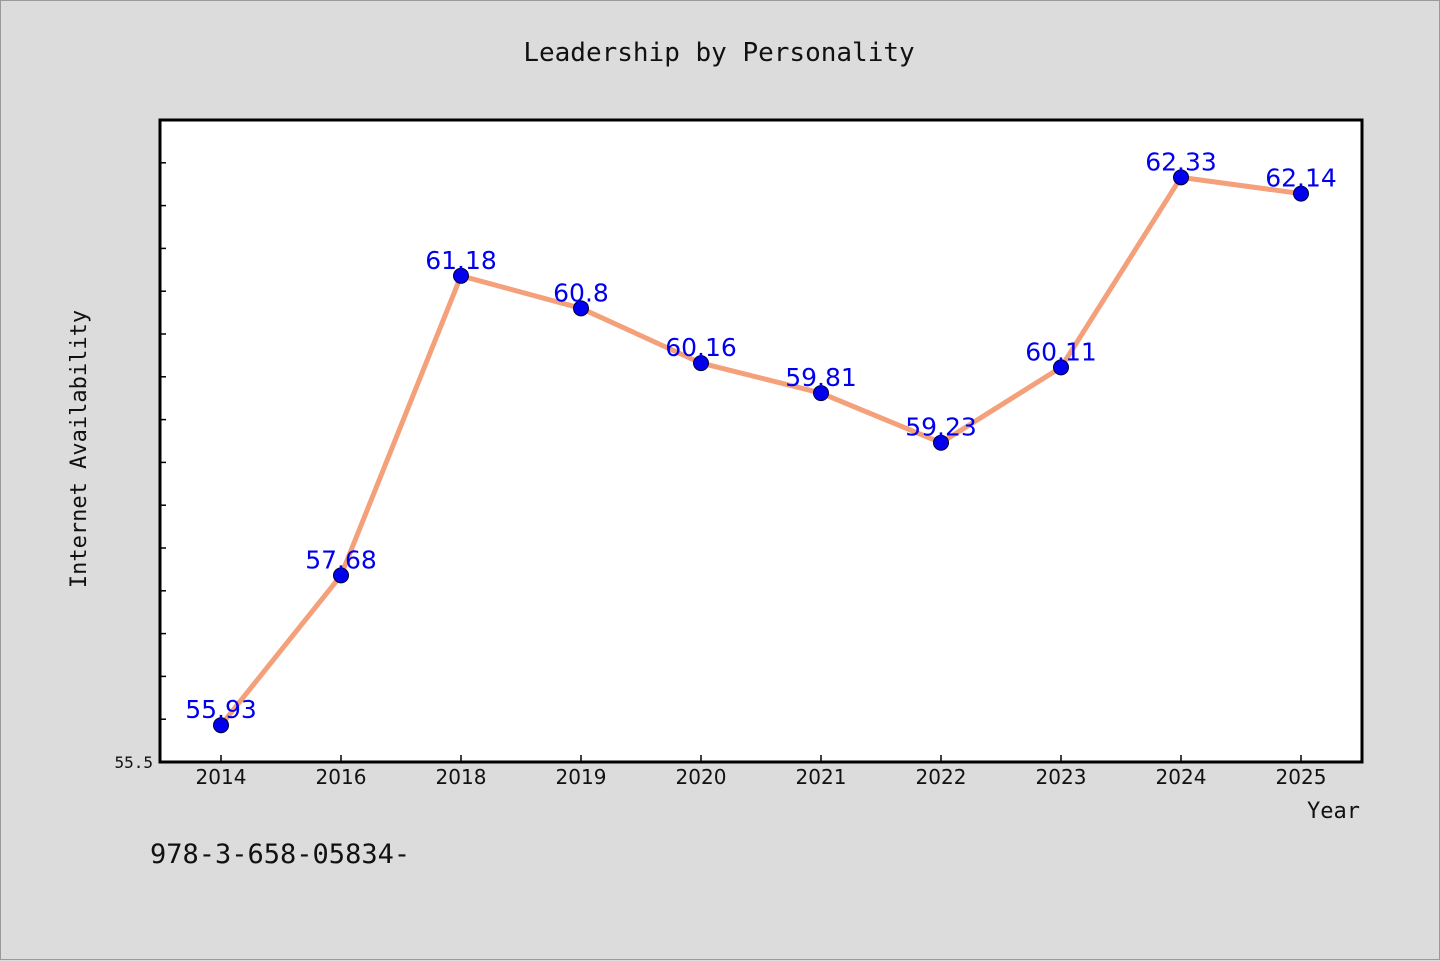 This screenshot has height=961, width=1440. What do you see at coordinates (461, 260) in the screenshot?
I see `data-label: 61.18` at bounding box center [461, 260].